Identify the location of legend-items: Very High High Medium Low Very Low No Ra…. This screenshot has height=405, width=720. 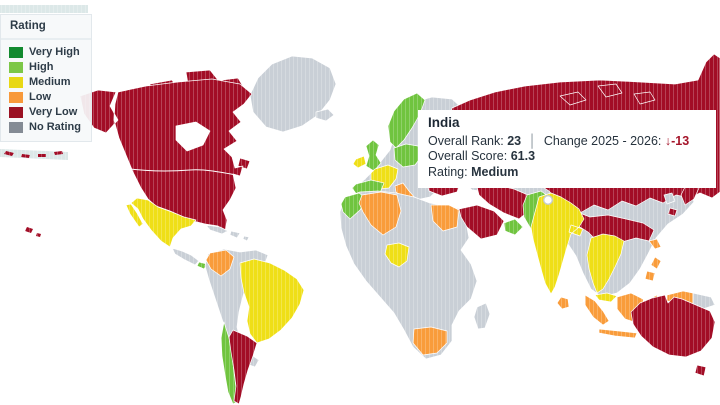
(46, 90).